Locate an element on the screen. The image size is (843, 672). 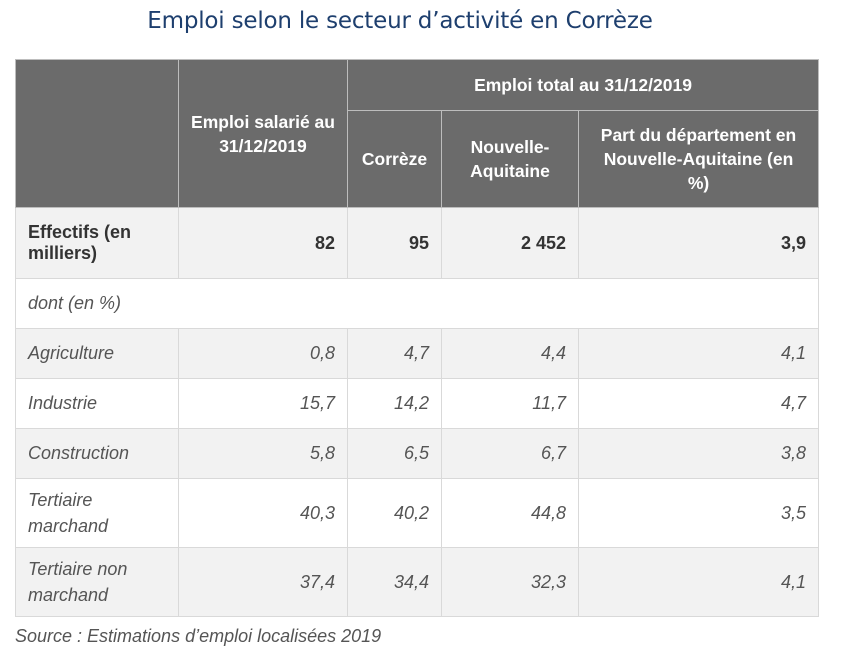
table-row: Industrie 15,7 14,2 11,7 4,7 is located at coordinates (417, 403).